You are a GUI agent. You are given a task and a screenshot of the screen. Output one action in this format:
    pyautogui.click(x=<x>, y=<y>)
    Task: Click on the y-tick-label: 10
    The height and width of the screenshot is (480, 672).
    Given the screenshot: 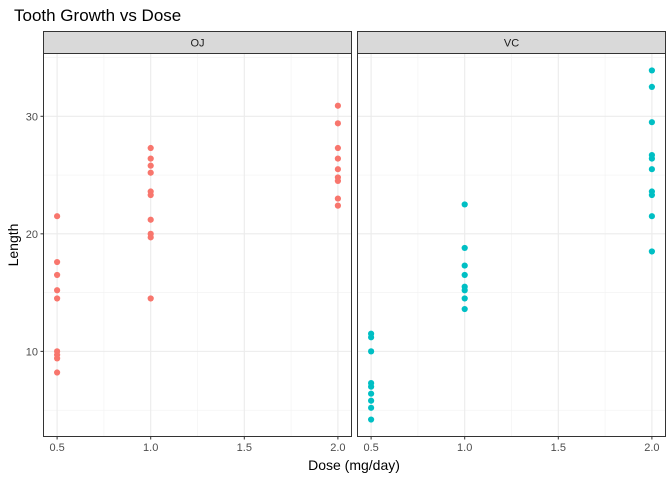 What is the action you would take?
    pyautogui.click(x=32, y=352)
    